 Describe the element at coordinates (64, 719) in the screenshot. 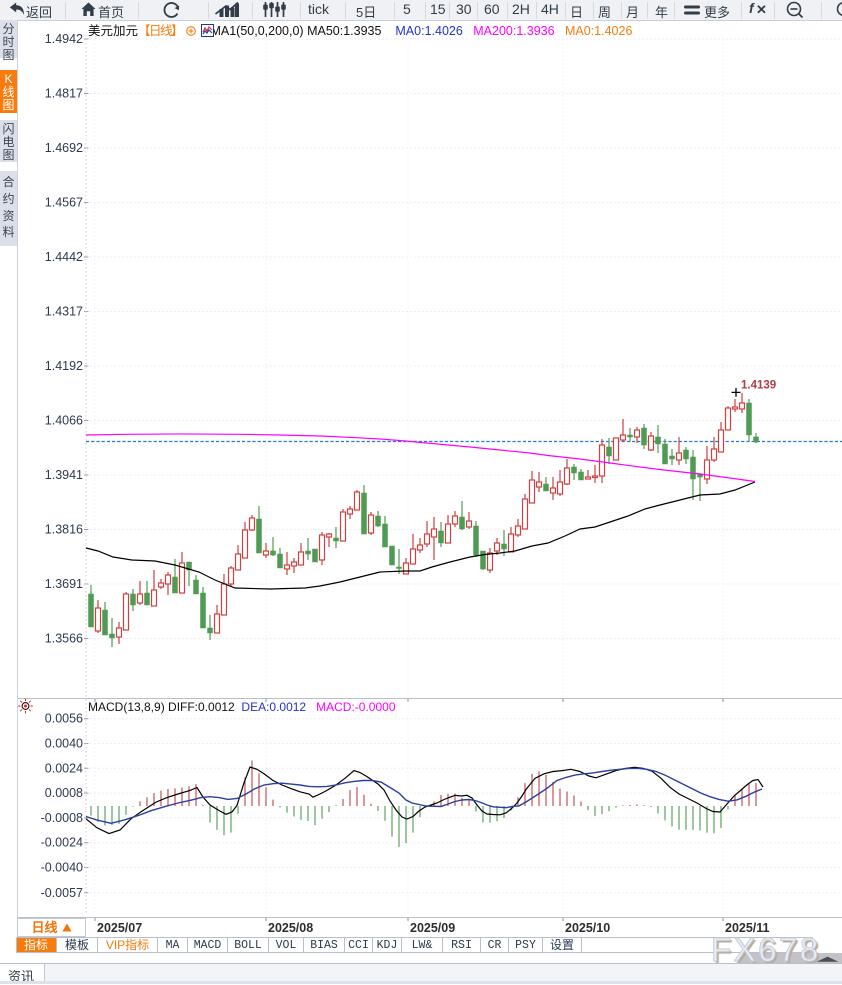

I see `svg-text: 0.0056` at that location.